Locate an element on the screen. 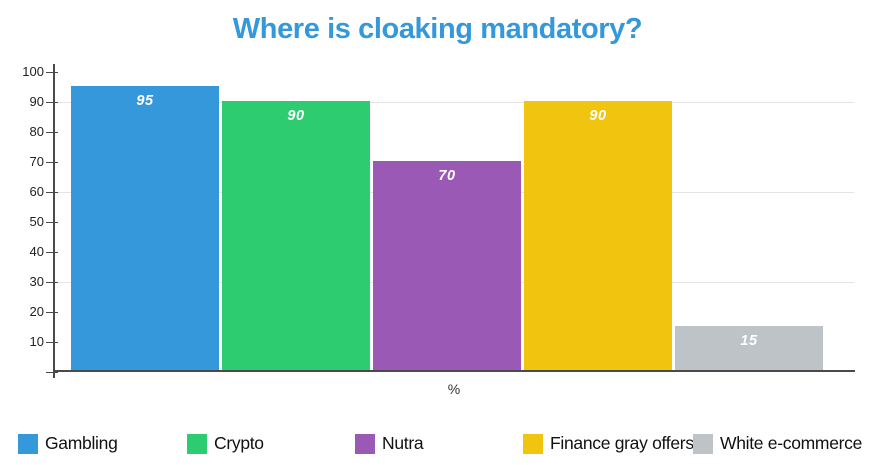  y-tick-label: 10 is located at coordinates (36, 341).